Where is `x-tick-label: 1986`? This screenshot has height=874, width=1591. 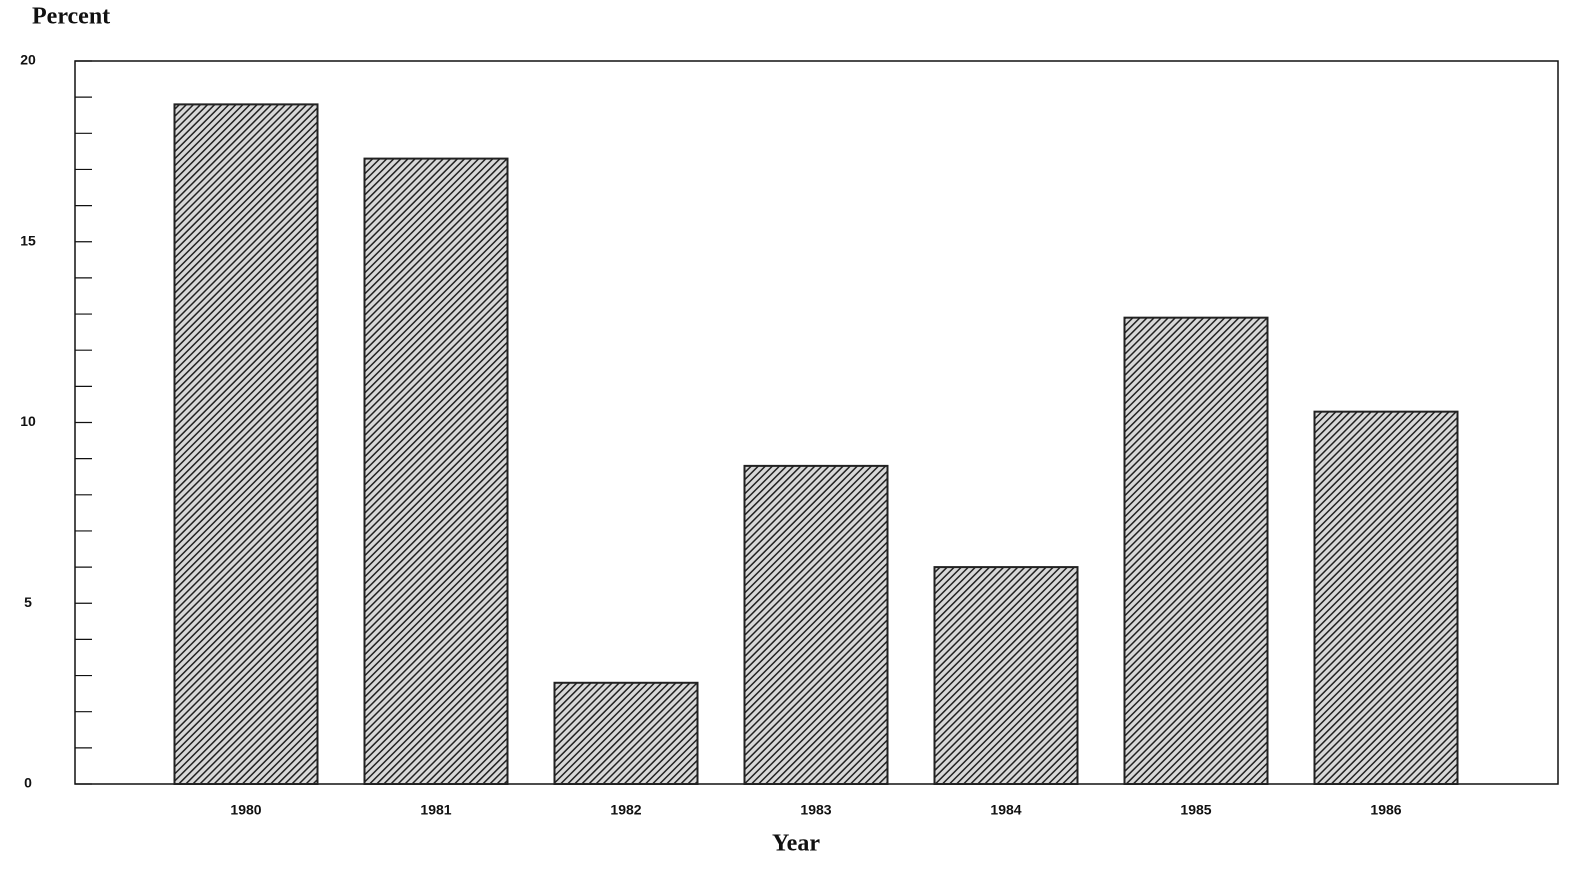
x-tick-label: 1986 is located at coordinates (1385, 810).